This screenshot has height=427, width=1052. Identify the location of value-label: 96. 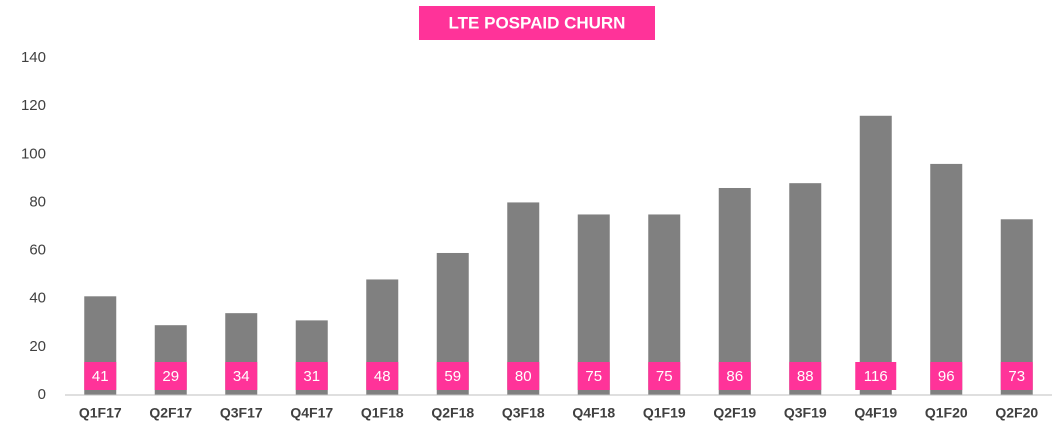
(946, 376).